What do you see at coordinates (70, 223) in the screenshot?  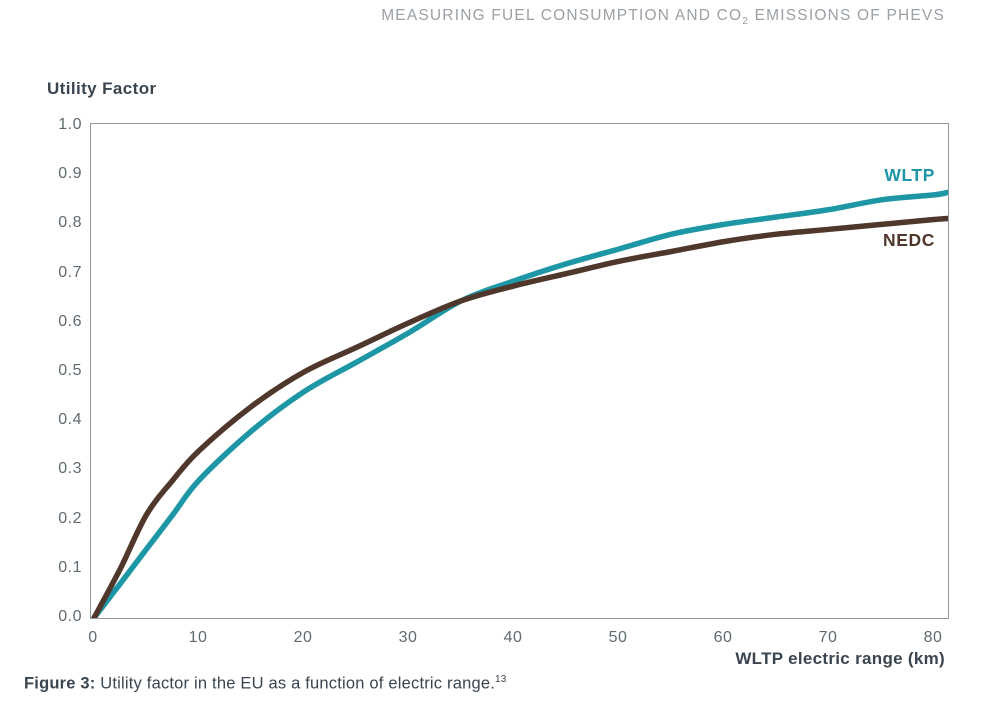 I see `y-tick-label: 0.8` at bounding box center [70, 223].